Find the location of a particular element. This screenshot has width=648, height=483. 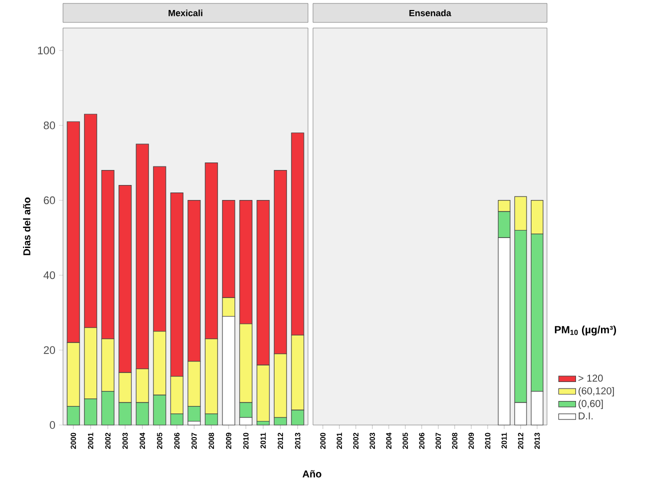

y-tick-label: 0 is located at coordinates (53, 425).